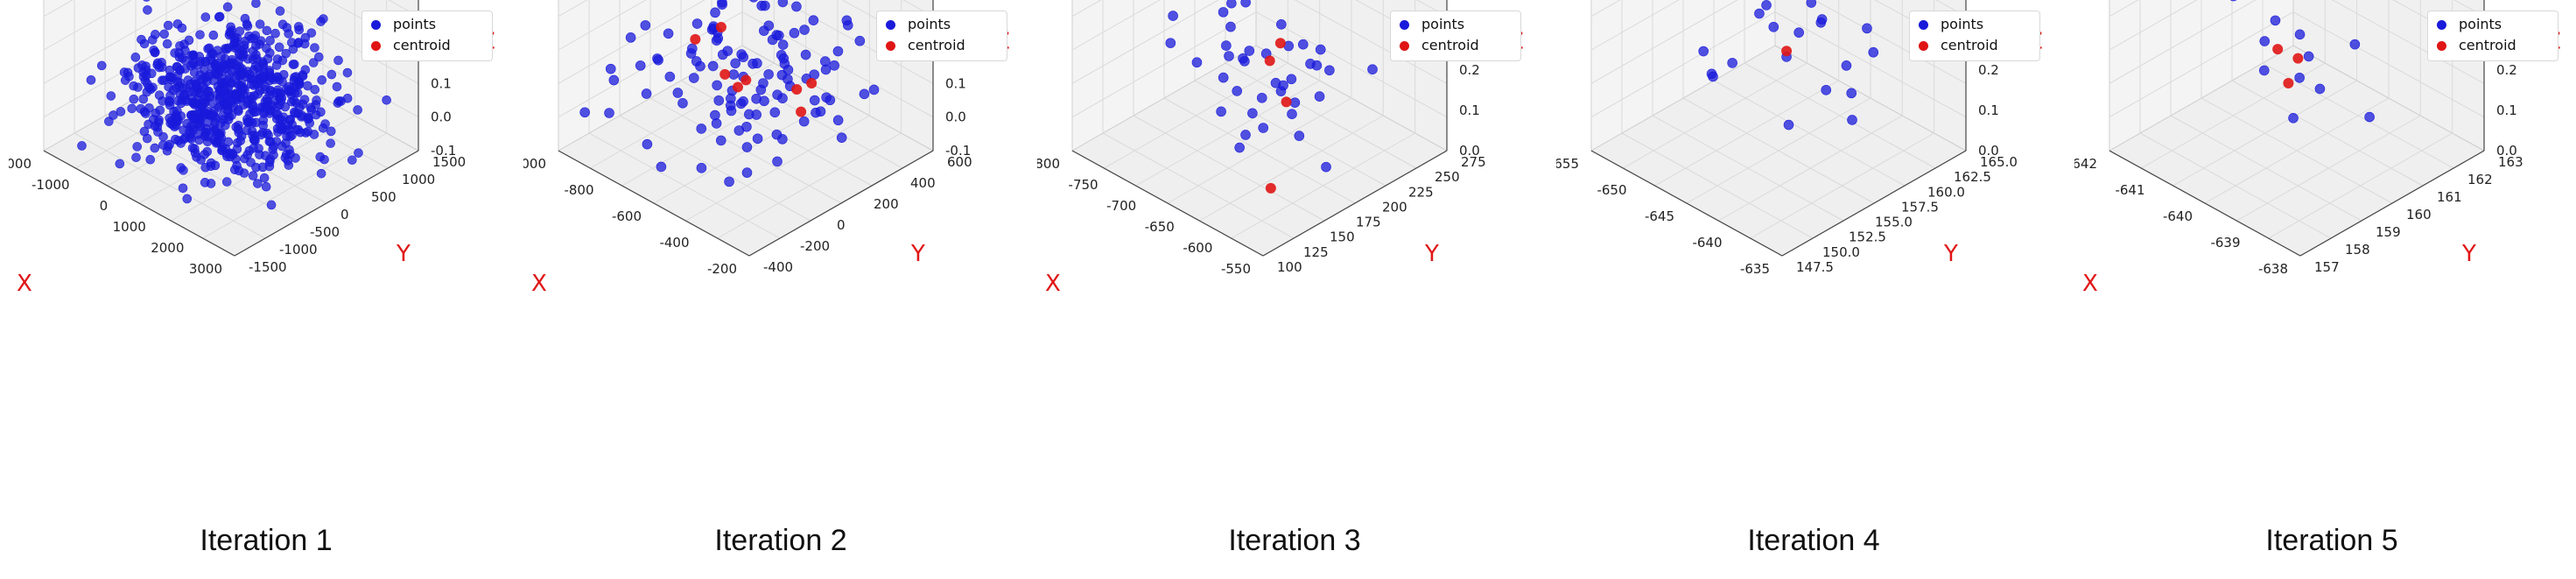  What do you see at coordinates (1815, 267) in the screenshot?
I see `y-tick-label: 147.5` at bounding box center [1815, 267].